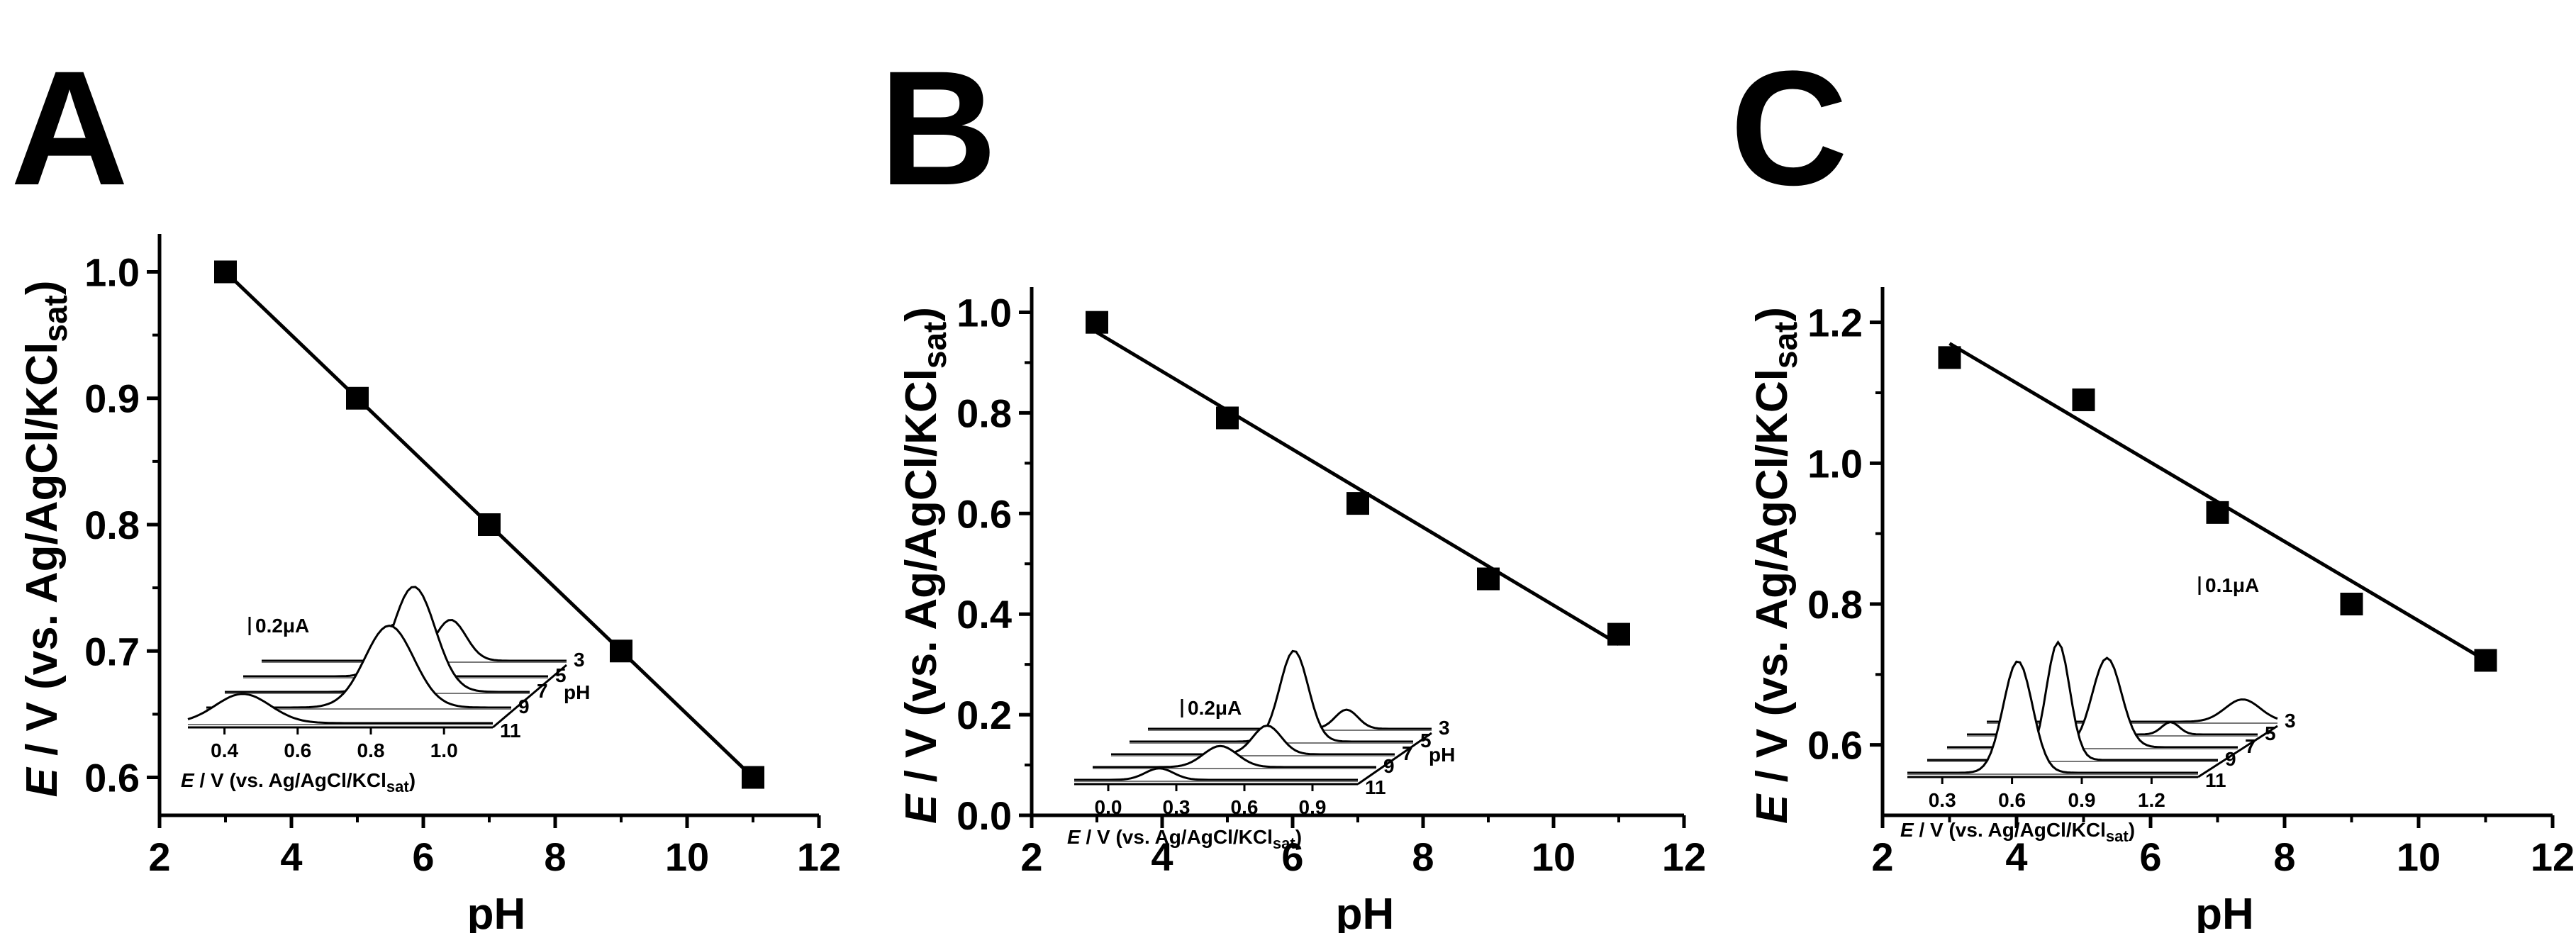  Describe the element at coordinates (1108, 807) in the screenshot. I see `inset-x-tick-label: 0.0` at that location.